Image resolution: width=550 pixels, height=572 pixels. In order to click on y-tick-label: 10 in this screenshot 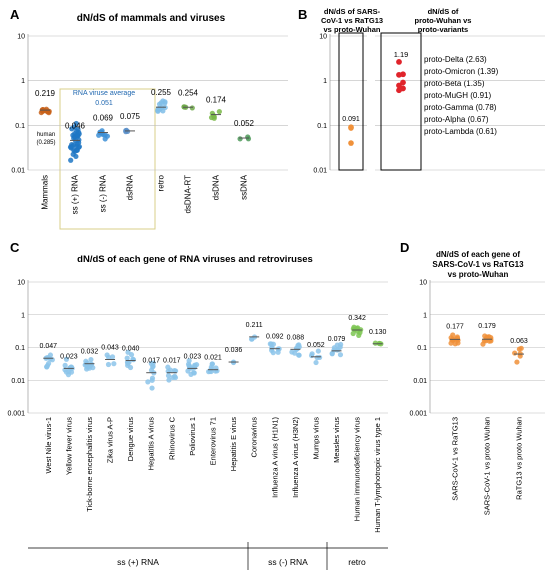, I will do `click(21, 283)`.